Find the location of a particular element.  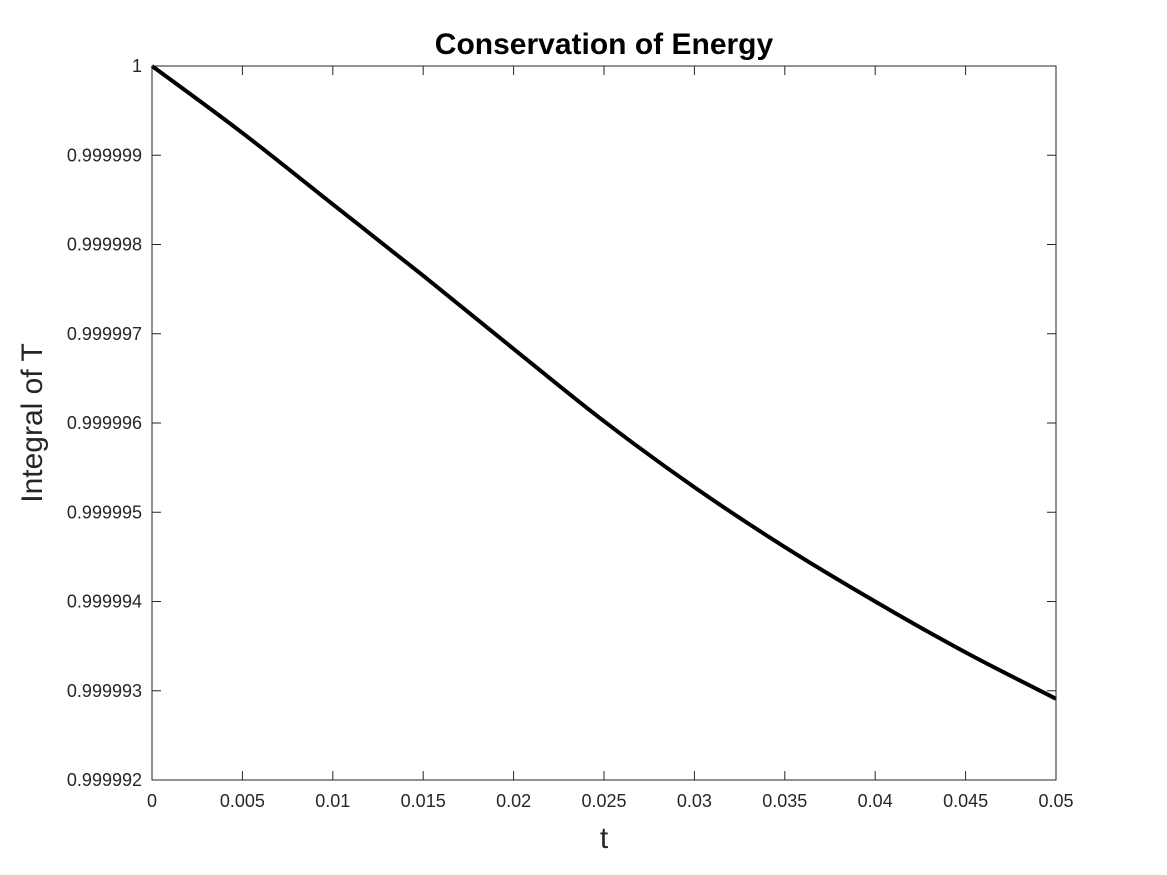

x-tick-label: 0.03 is located at coordinates (694, 801).